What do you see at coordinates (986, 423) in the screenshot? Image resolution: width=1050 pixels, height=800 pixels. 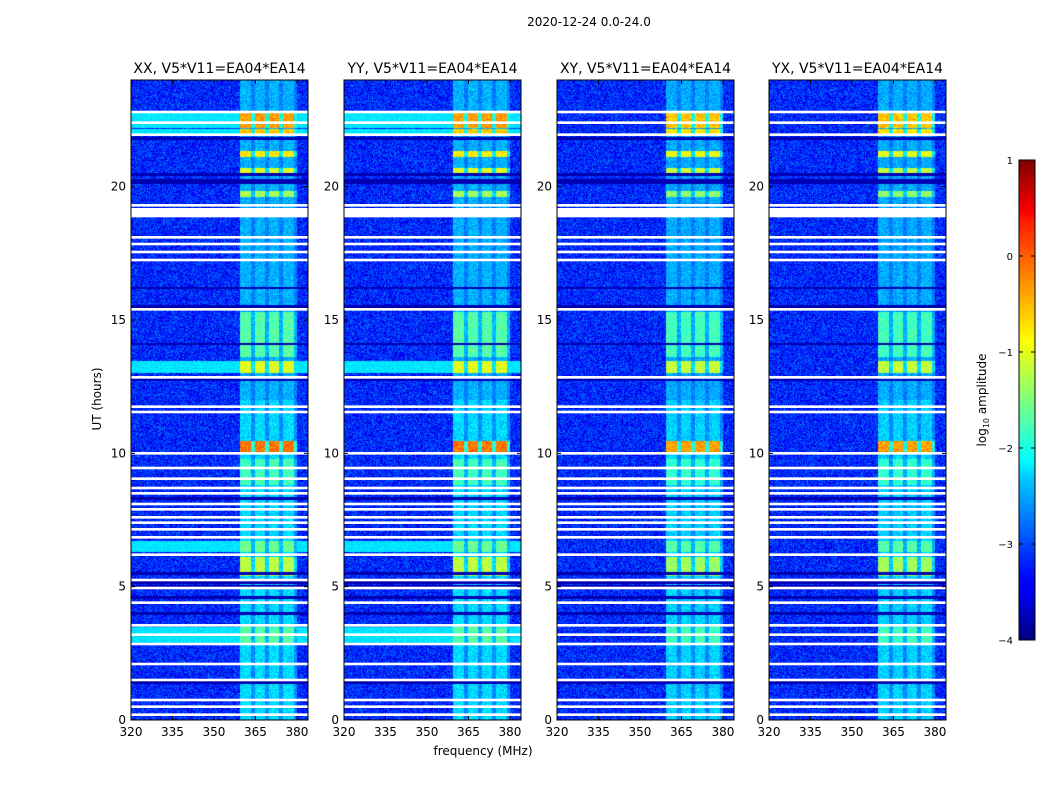 I see `colorbar-label-sub: 10` at bounding box center [986, 423].